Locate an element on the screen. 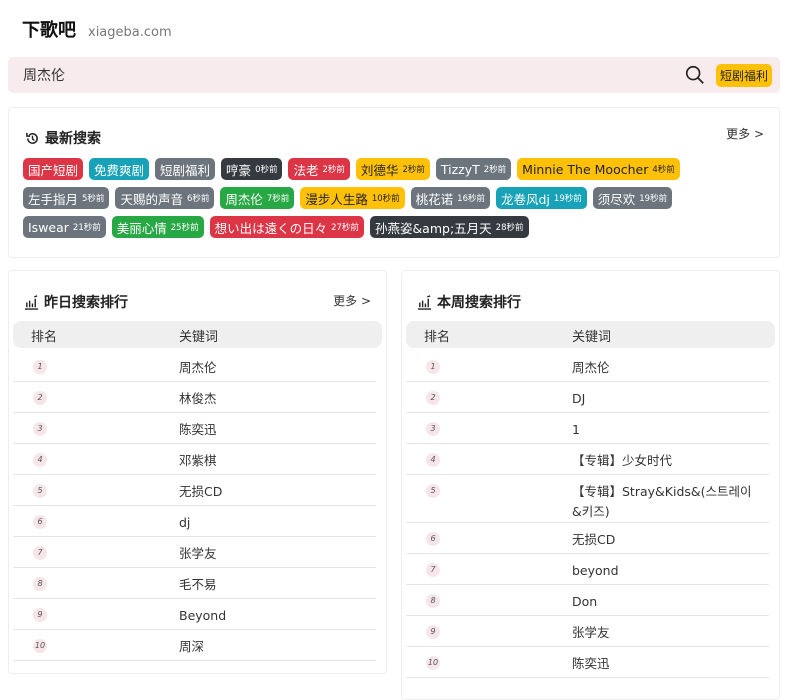  keyword-link: 周深 is located at coordinates (192, 646).